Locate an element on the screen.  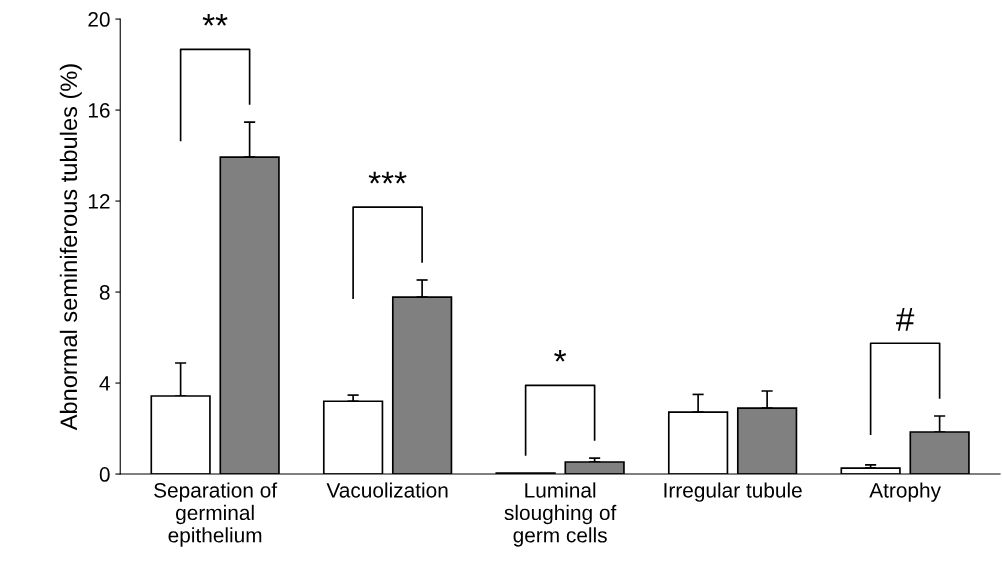
y-tick-label: 4 is located at coordinates (104, 383).